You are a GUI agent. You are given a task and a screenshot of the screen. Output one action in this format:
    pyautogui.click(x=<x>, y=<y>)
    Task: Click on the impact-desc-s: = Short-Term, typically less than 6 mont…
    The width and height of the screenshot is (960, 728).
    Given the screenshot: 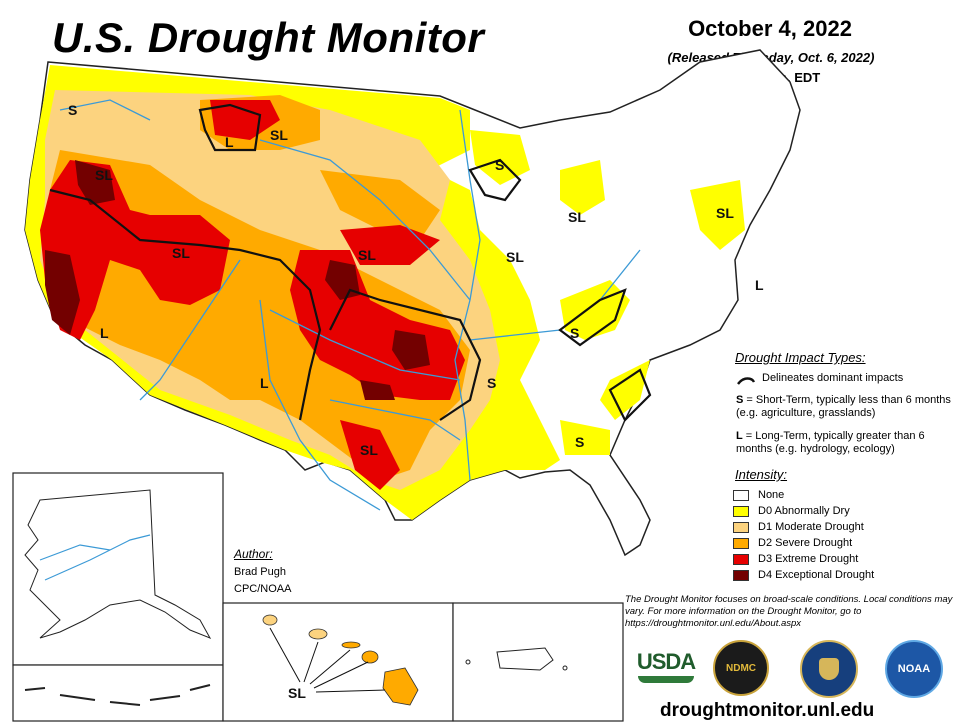 What is the action you would take?
    pyautogui.click(x=843, y=406)
    